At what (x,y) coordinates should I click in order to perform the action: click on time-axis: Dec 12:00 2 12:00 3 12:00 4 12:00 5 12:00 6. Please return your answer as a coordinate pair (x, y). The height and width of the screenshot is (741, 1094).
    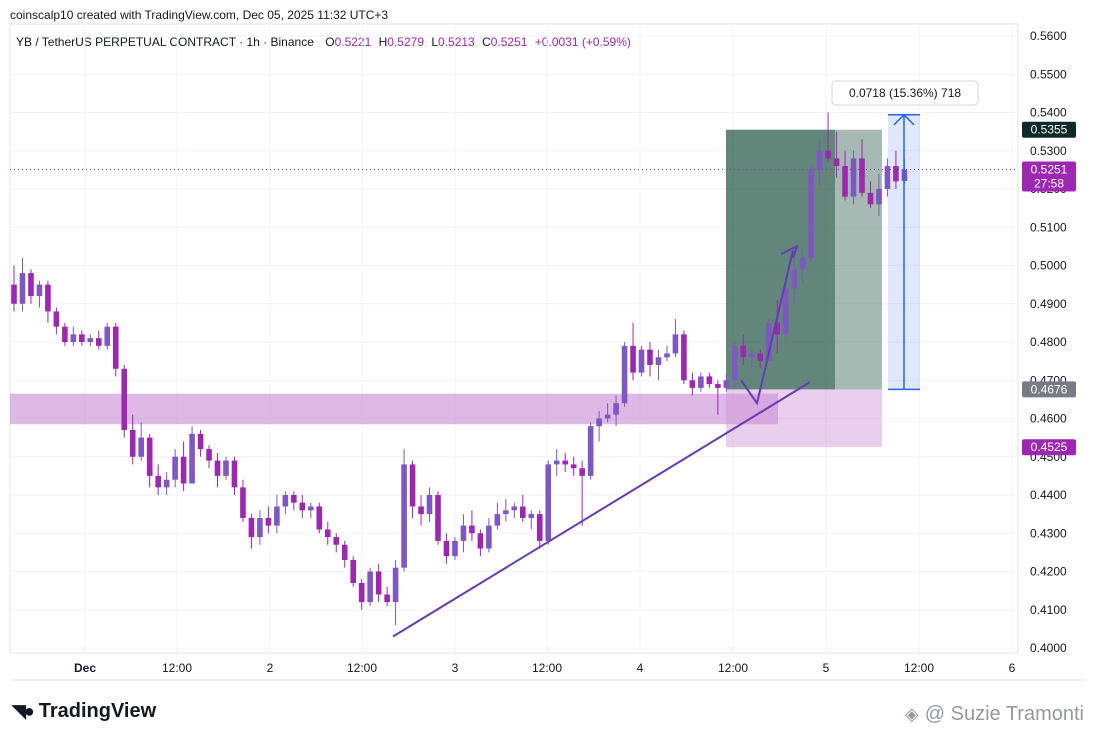
    Looking at the image, I should click on (545, 668).